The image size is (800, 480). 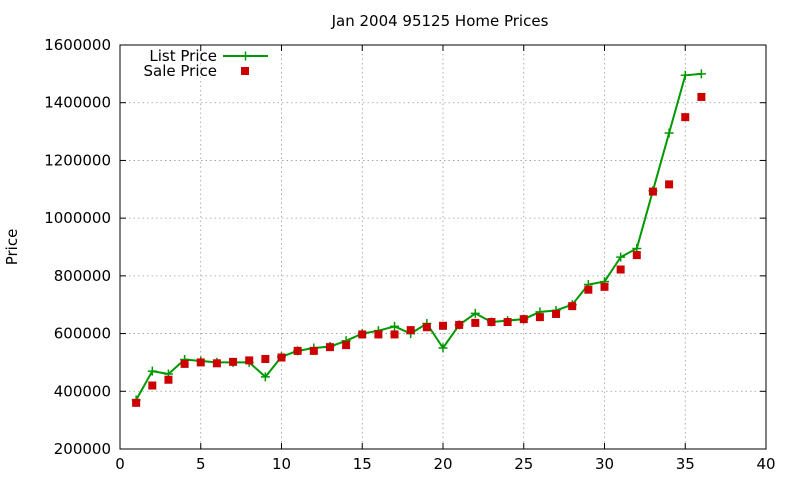 What do you see at coordinates (362, 464) in the screenshot?
I see `x-tick-label: 15` at bounding box center [362, 464].